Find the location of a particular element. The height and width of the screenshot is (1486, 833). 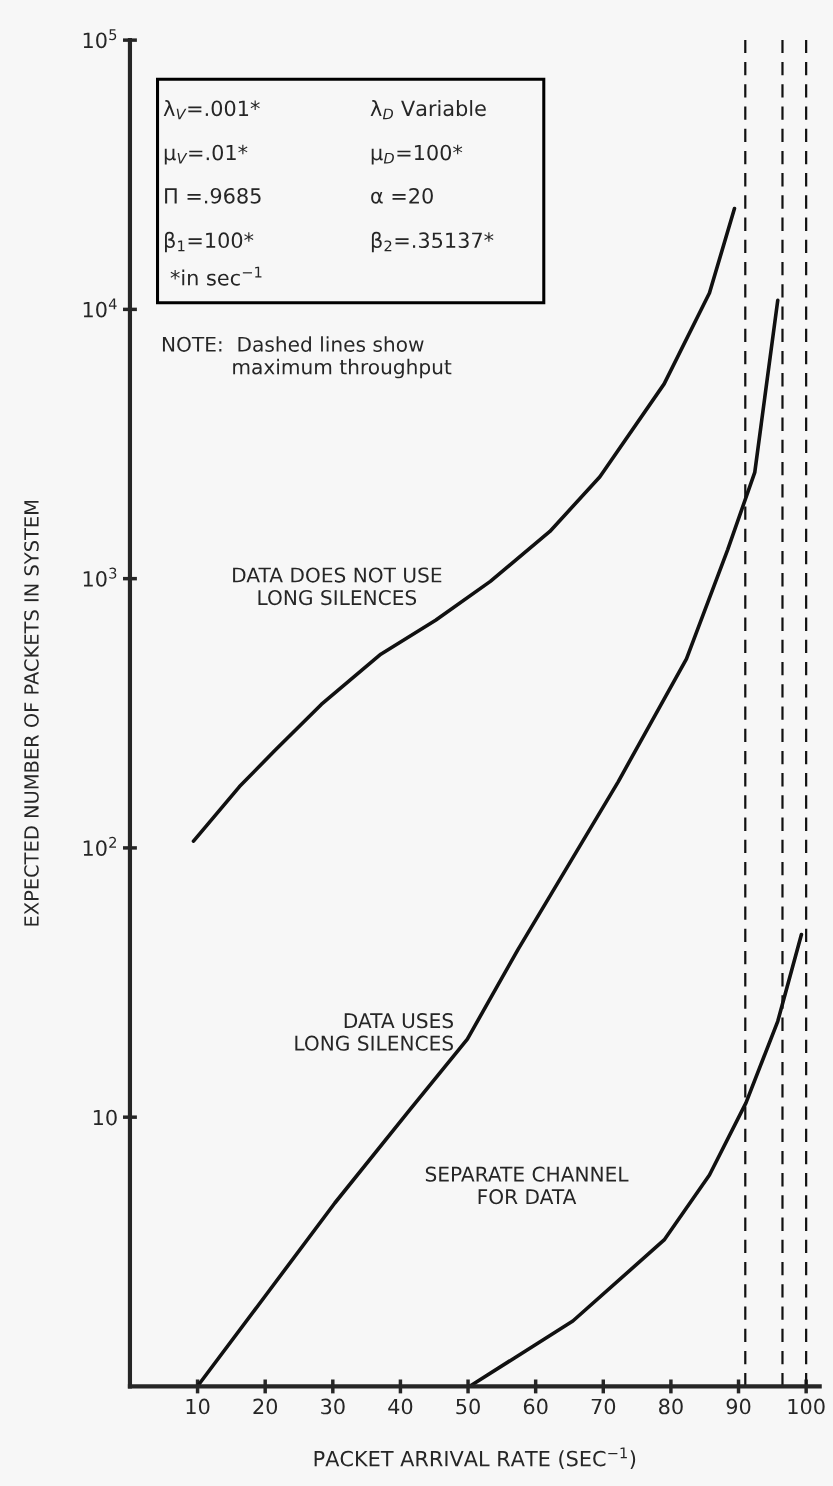

annotation: λ$_{V}$=.001* is located at coordinates (211, 110).